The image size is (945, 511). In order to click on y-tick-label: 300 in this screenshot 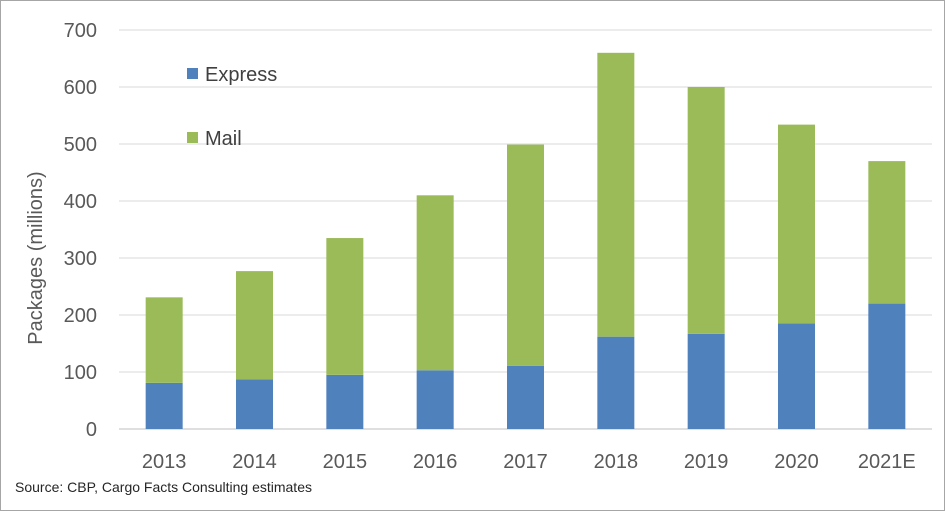, I will do `click(80, 259)`.